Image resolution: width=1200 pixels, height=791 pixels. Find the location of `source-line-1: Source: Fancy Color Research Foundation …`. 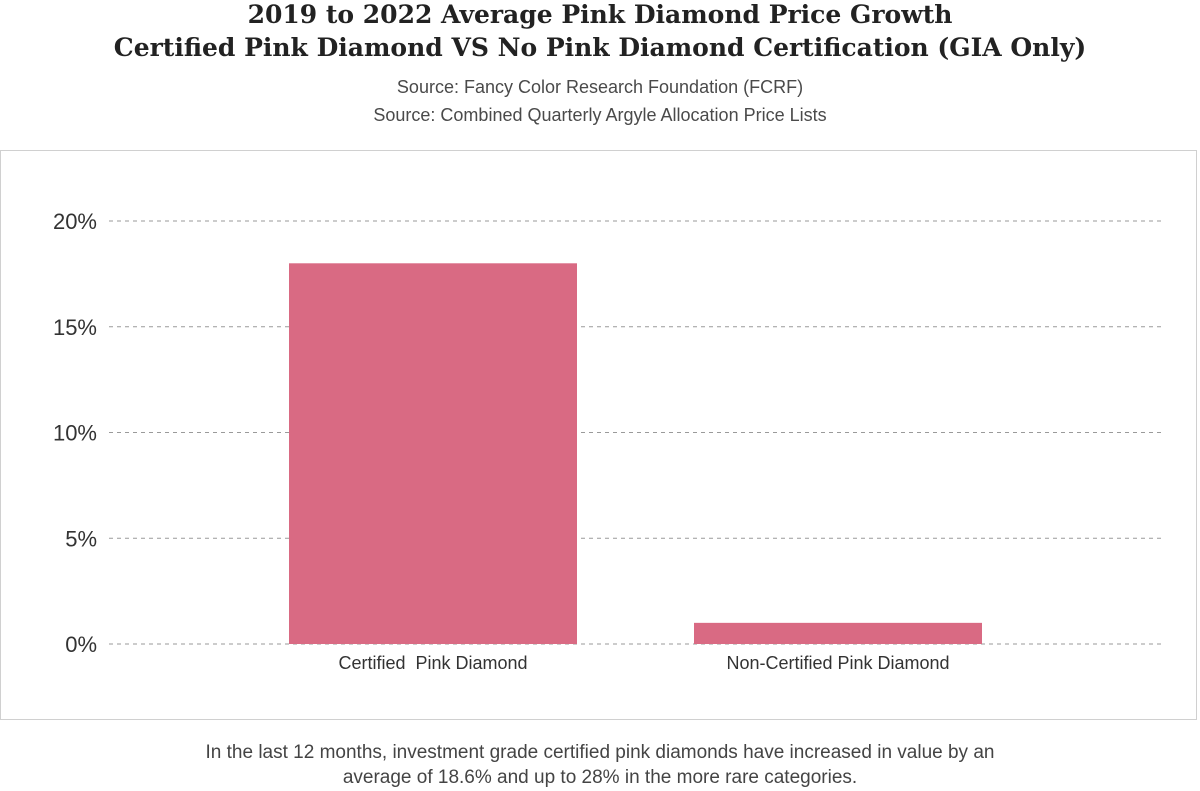

source-line-1: Source: Fancy Color Research Foundation … is located at coordinates (600, 87).